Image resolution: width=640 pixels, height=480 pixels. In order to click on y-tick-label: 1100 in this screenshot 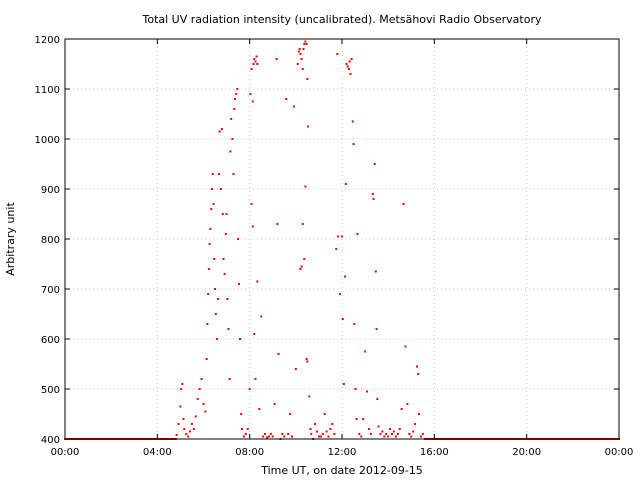, I will do `click(47, 90)`.